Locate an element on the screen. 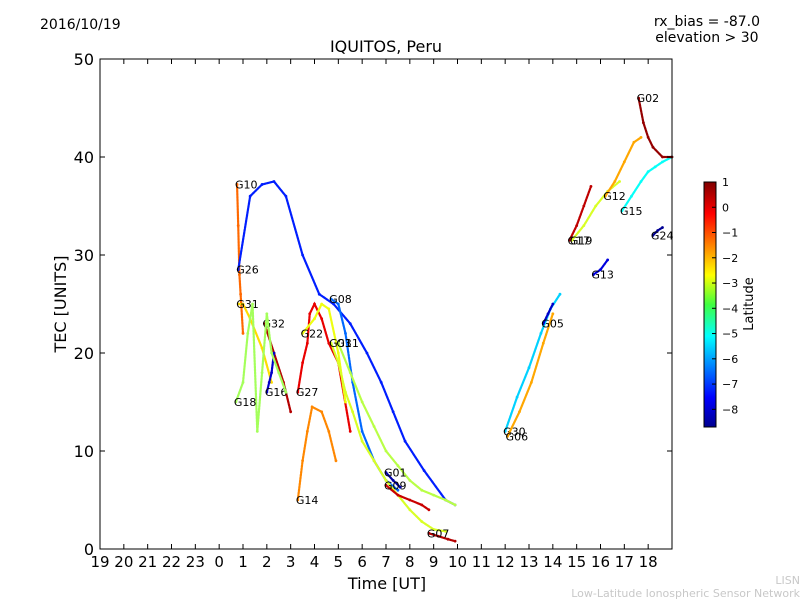 The image size is (800, 600). series-g07: G07 is located at coordinates (442, 535).